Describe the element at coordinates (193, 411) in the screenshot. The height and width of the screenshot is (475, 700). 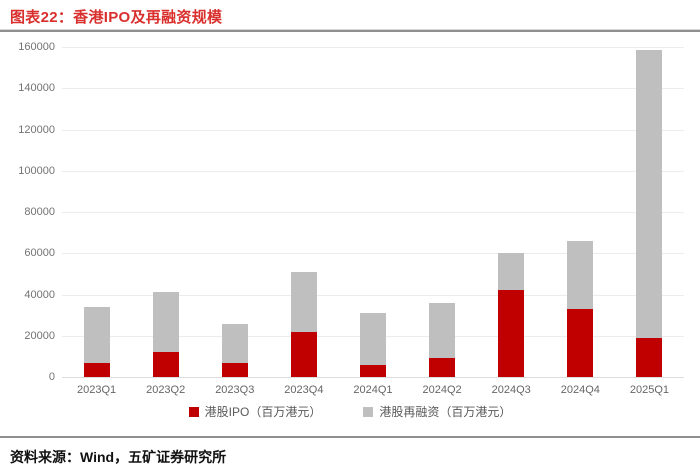
I see `legend-swatch-ipo` at that location.